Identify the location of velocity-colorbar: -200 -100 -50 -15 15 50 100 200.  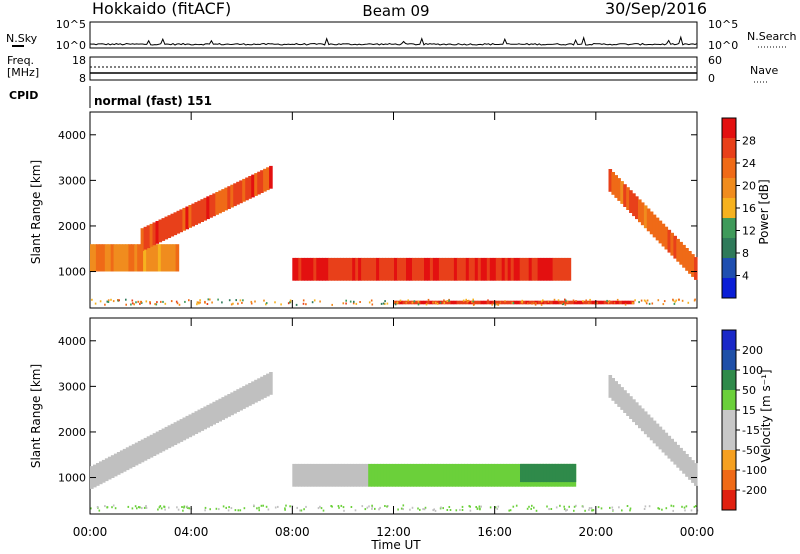
(744, 420).